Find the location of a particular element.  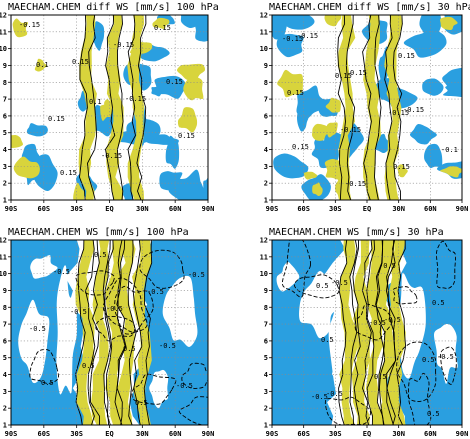

x-tick-label: 60N is located at coordinates (430, 434).